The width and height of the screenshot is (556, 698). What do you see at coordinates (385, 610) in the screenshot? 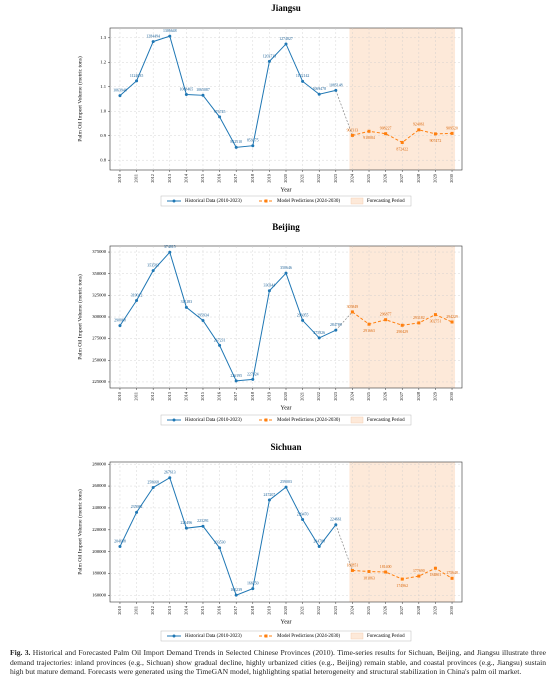
I see `x-tick-label: 2026` at bounding box center [385, 610].